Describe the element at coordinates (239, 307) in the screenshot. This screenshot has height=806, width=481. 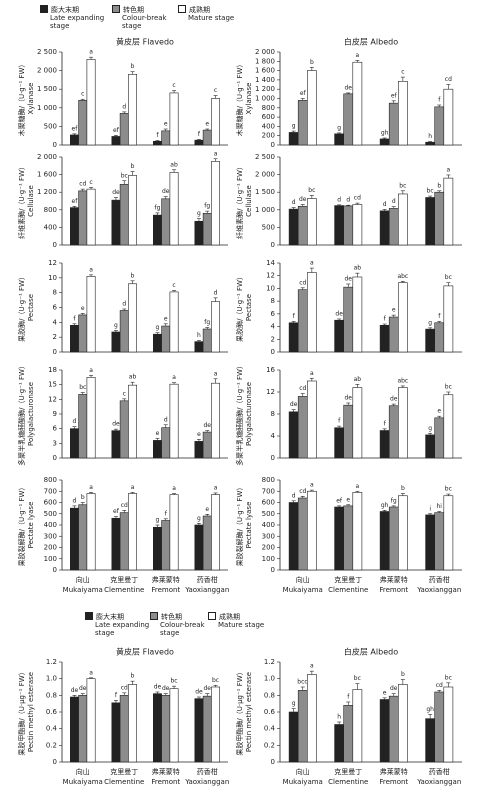
I see `y-label: 果胶酶/（U·g⁻¹ FW）` at that location.